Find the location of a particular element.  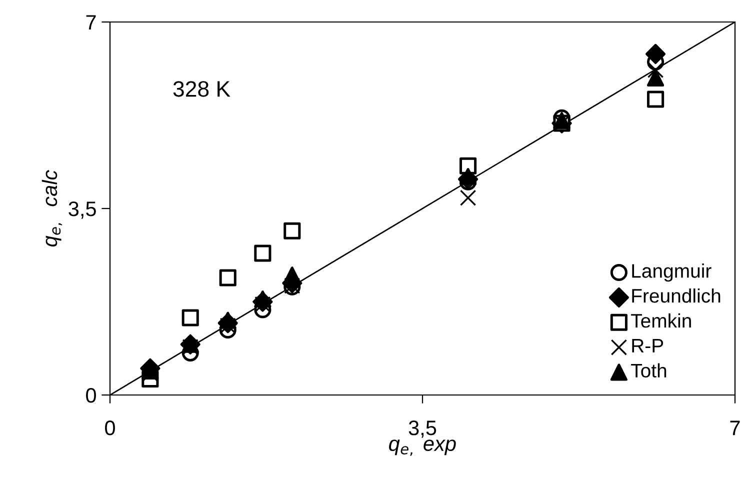

legend-label: Freundlich is located at coordinates (676, 295).